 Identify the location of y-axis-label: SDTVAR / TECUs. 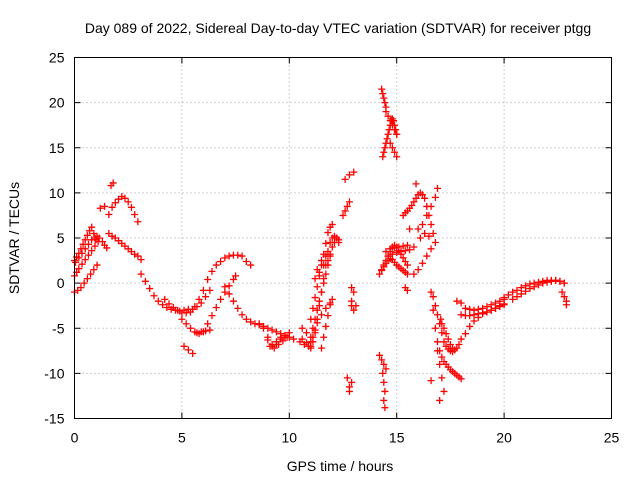
(14, 238).